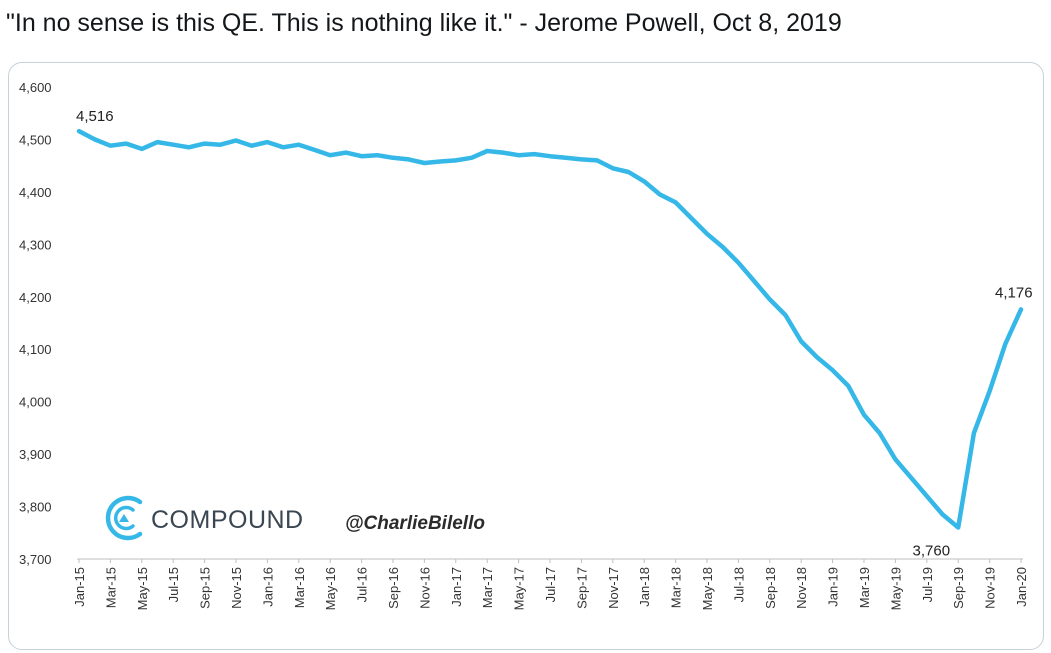  Describe the element at coordinates (35, 559) in the screenshot. I see `y-tick-label: 3,700` at that location.